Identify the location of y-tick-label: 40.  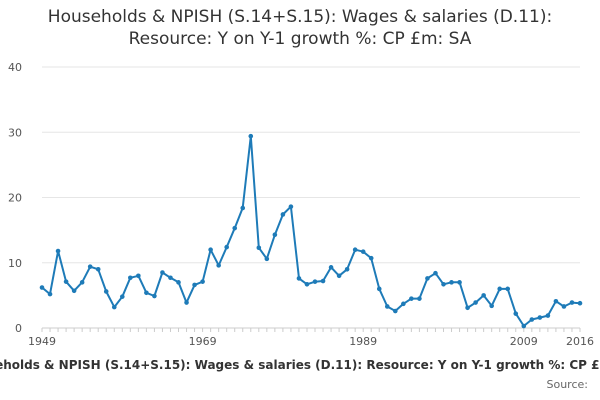
(15, 67).